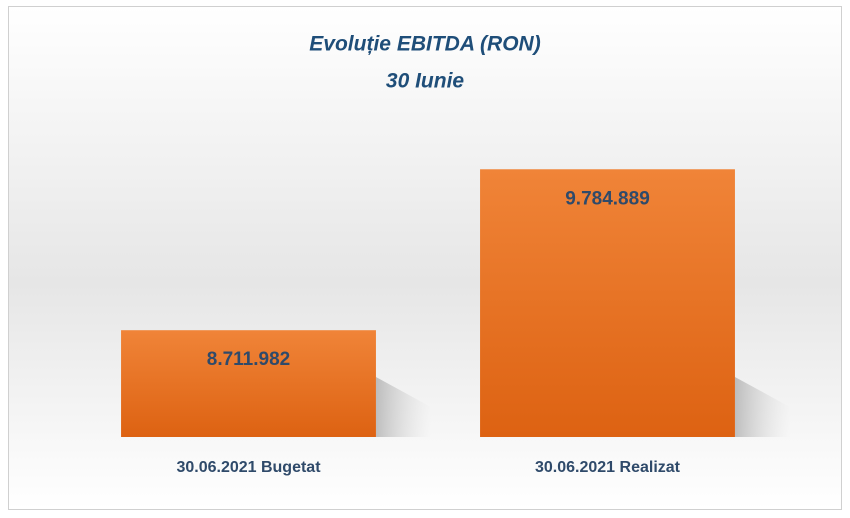 The image size is (850, 518). Describe the element at coordinates (248, 467) in the screenshot. I see `x-tick-label: 30.06.2021 Bugetat` at that location.